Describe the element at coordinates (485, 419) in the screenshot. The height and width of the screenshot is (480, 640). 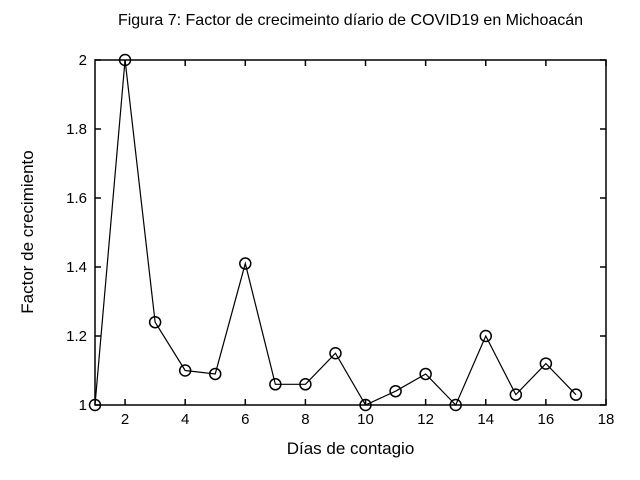
I see `x-tick-label: 14` at that location.